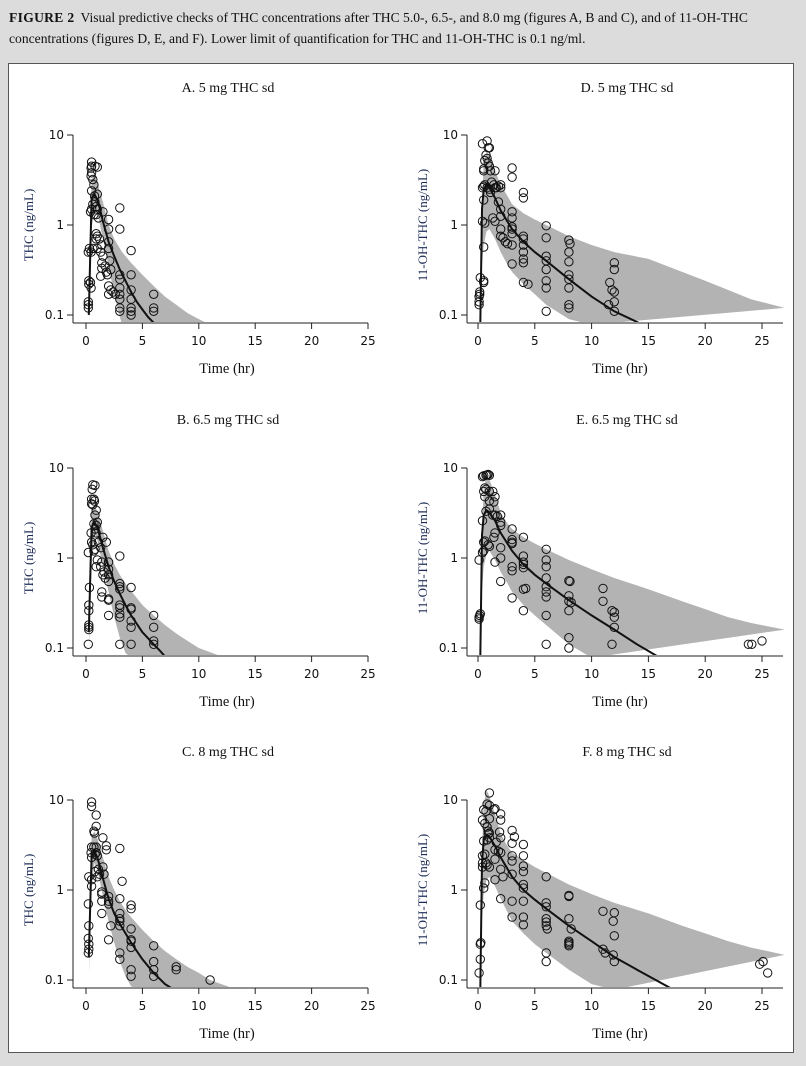 The height and width of the screenshot is (1066, 806). I want to click on y-tick-label: 1, so click(60, 225).